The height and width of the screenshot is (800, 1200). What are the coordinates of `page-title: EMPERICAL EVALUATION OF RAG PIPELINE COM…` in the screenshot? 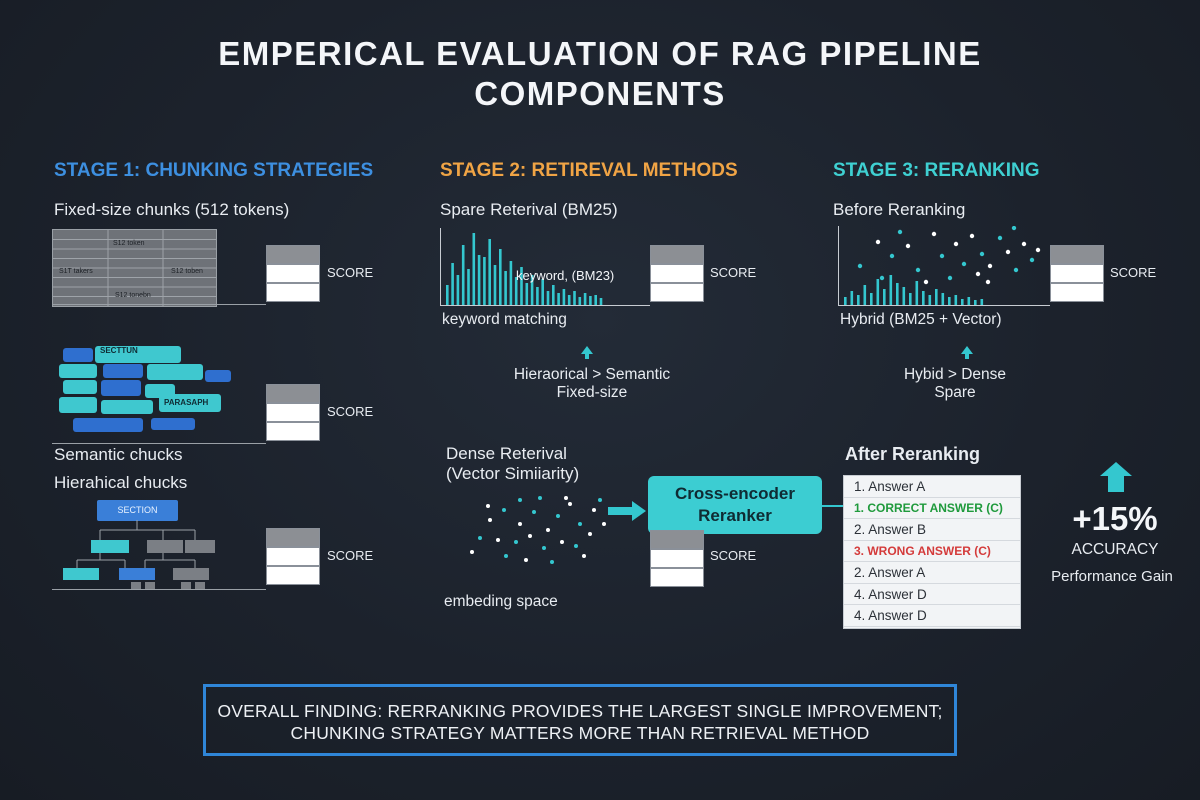 It's located at (600, 74).